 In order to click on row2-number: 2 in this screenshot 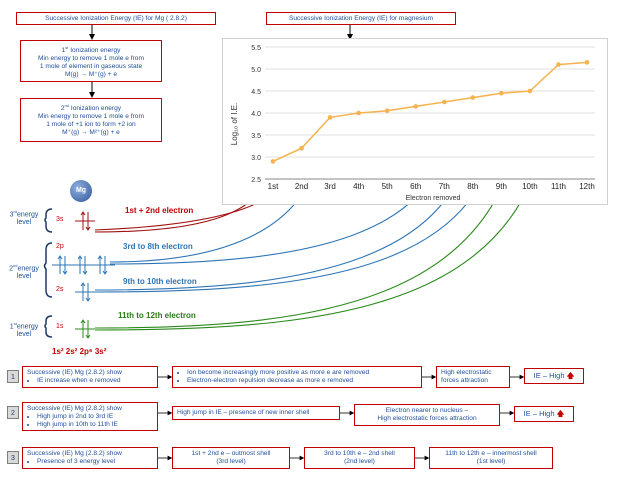, I will do `click(13, 412)`.